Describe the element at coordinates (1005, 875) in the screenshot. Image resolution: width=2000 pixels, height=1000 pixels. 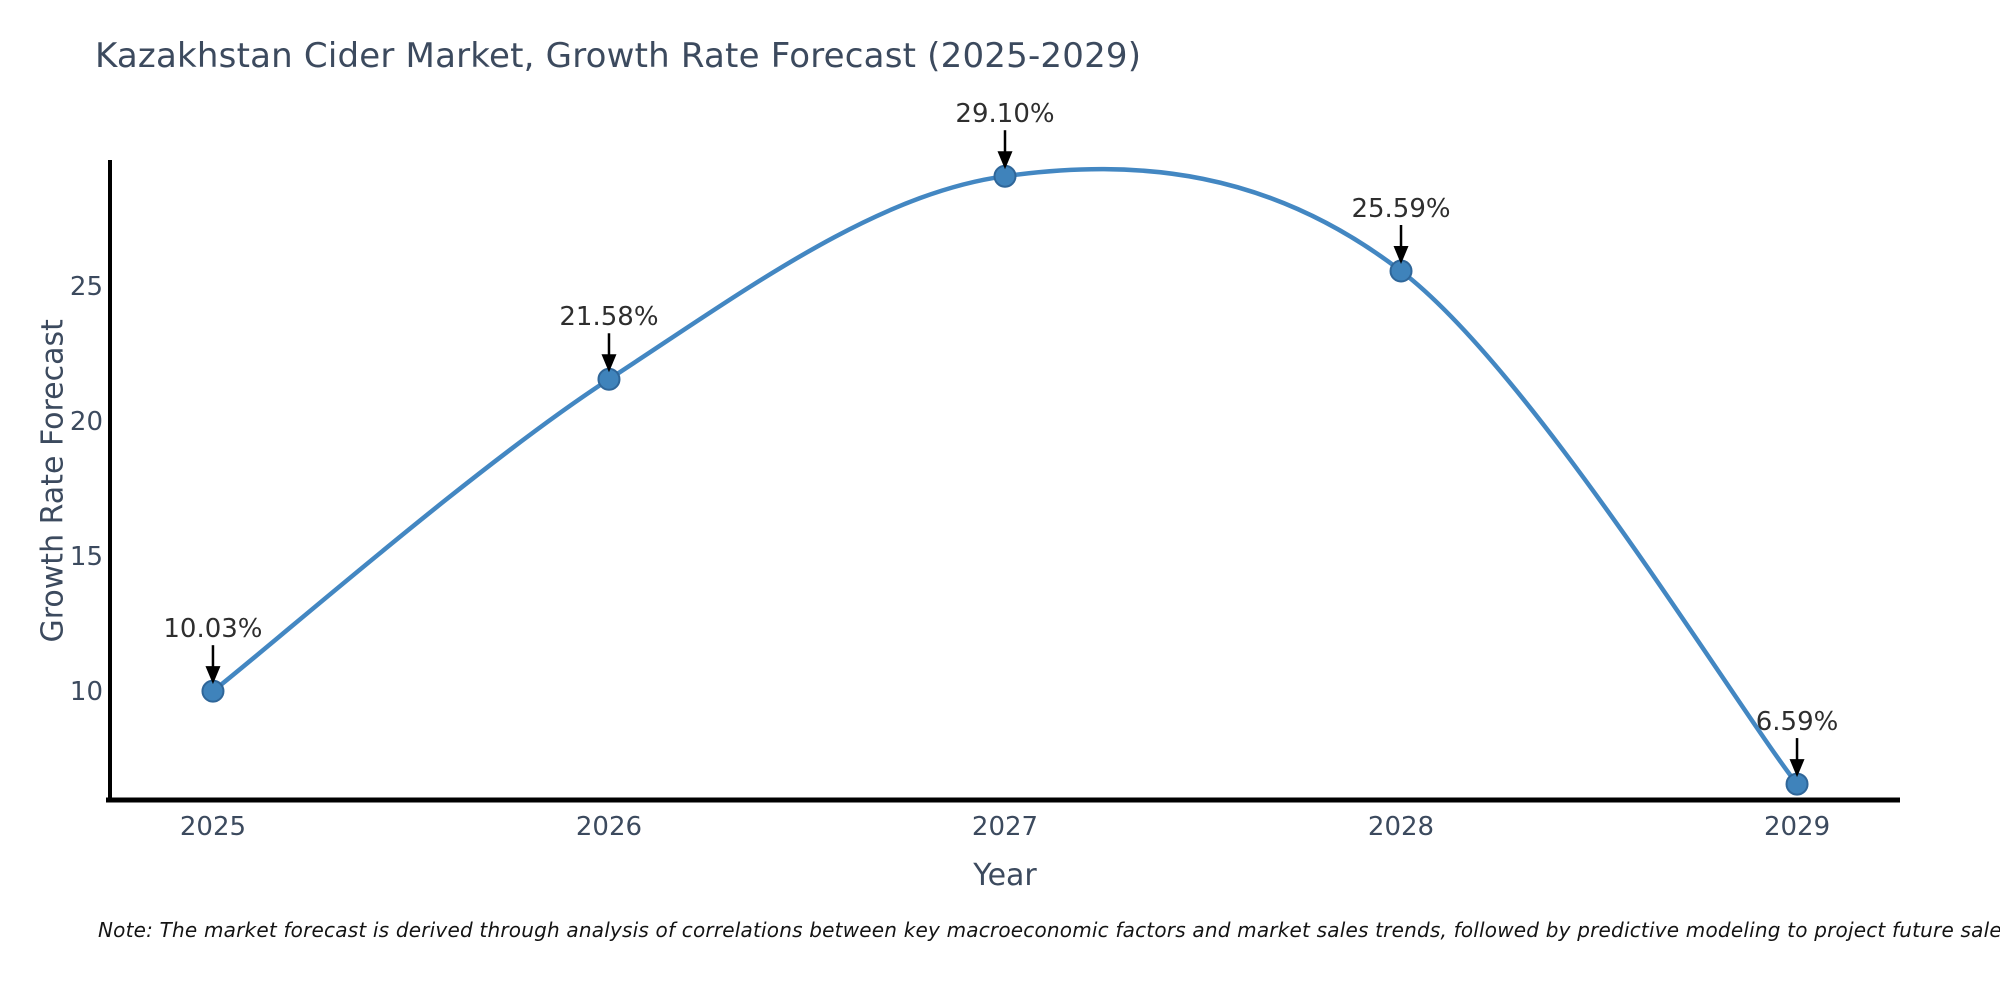
I see `x-axis-title: Year` at that location.